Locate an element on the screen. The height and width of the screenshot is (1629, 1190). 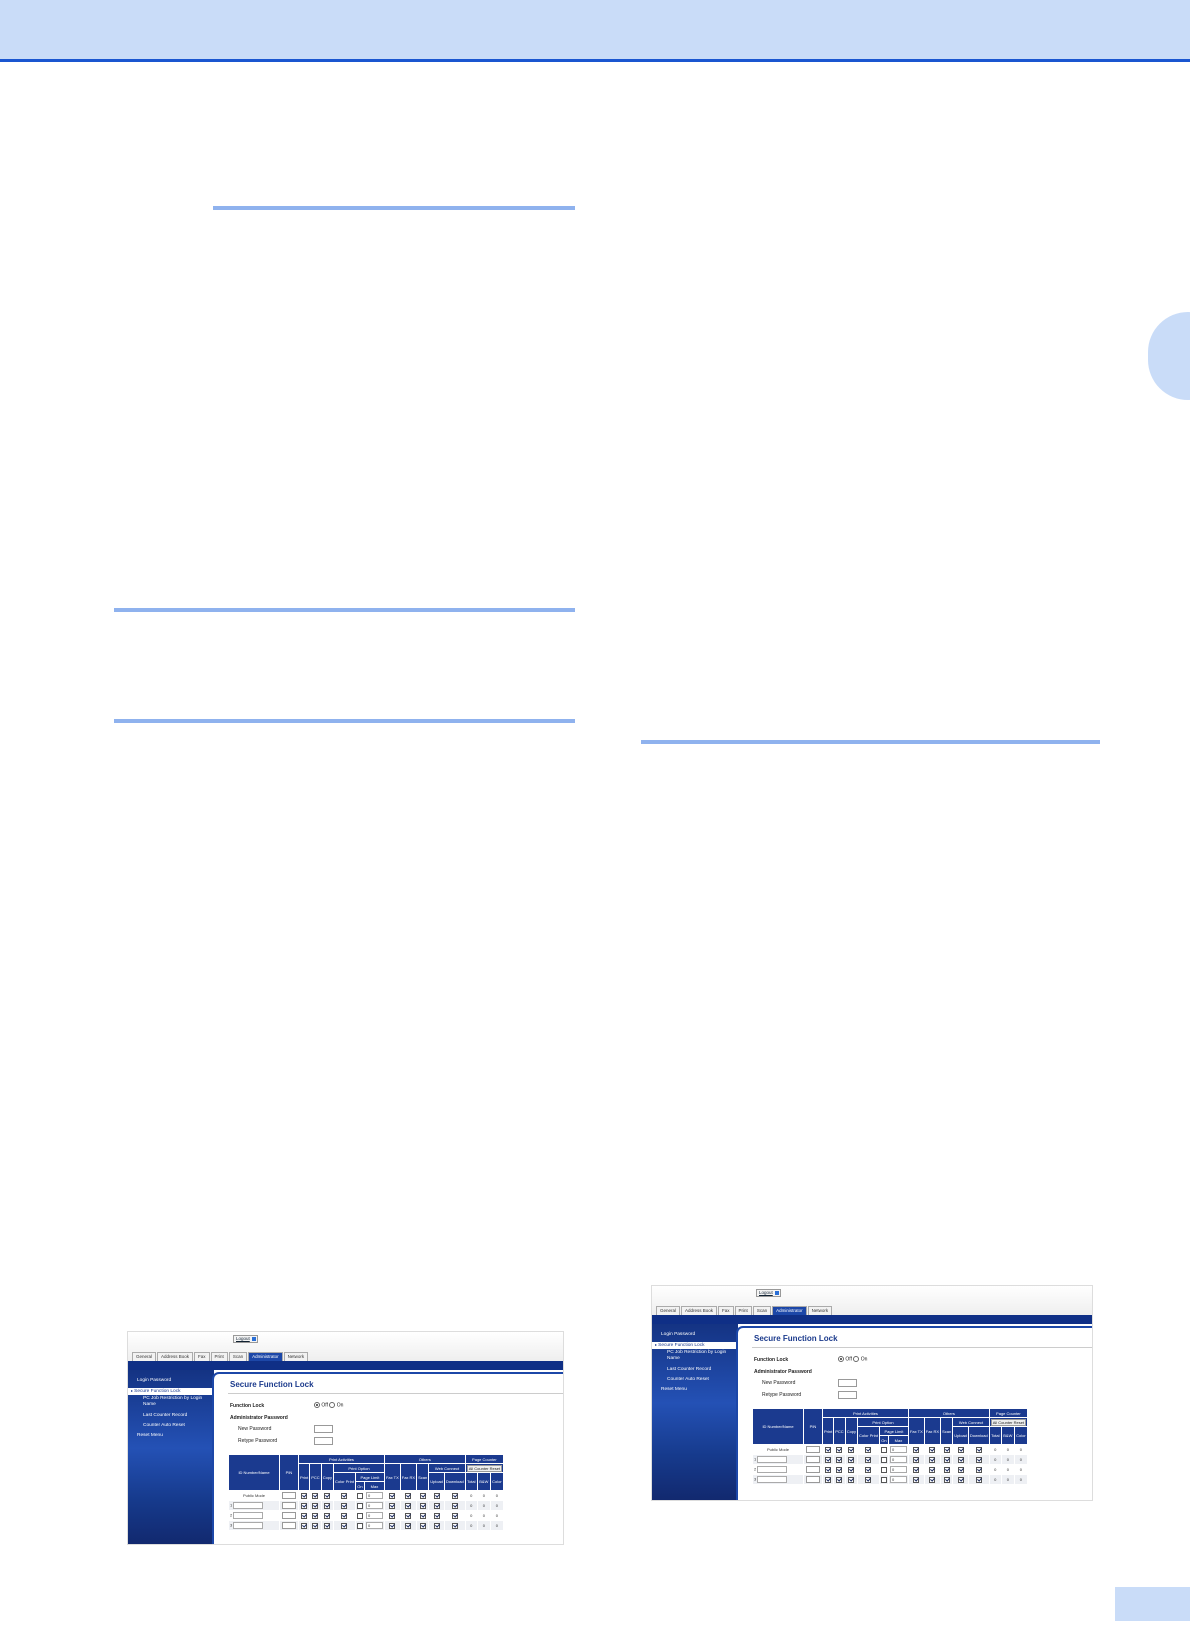
tab: Network is located at coordinates (820, 1310).